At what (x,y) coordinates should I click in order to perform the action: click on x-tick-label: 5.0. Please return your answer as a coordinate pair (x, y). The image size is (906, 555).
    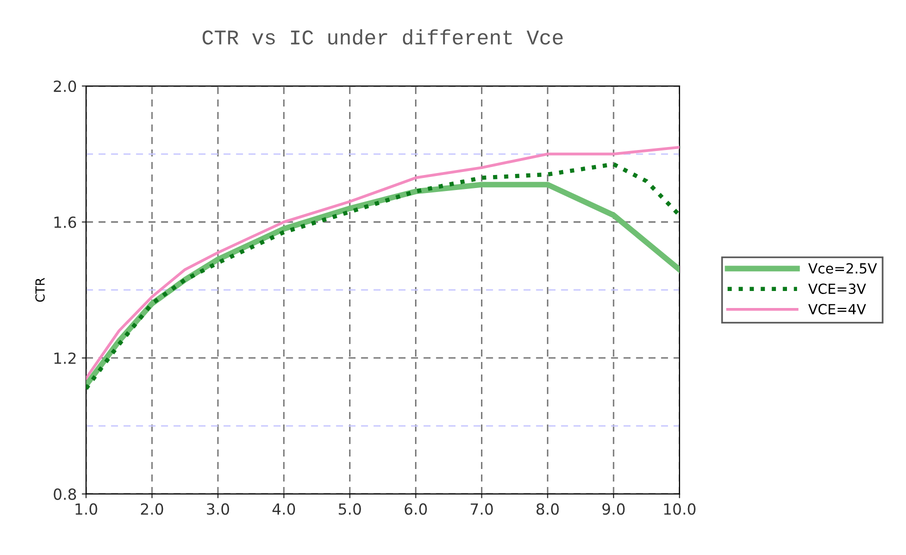
    Looking at the image, I should click on (349, 509).